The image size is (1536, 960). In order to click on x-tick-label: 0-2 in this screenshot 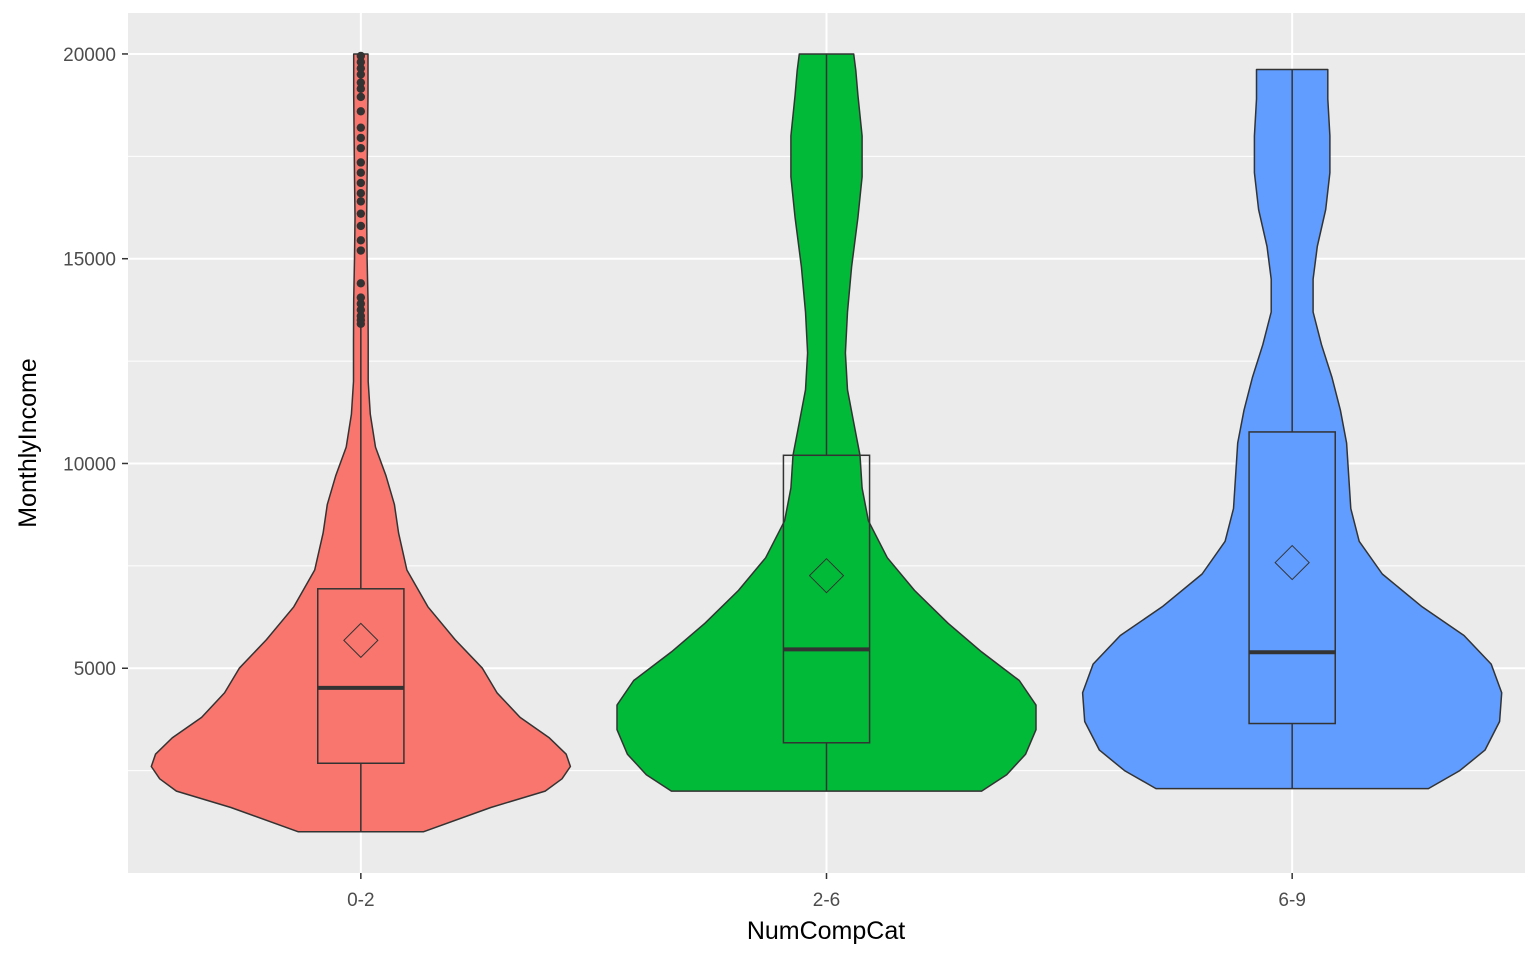, I will do `click(360, 900)`.